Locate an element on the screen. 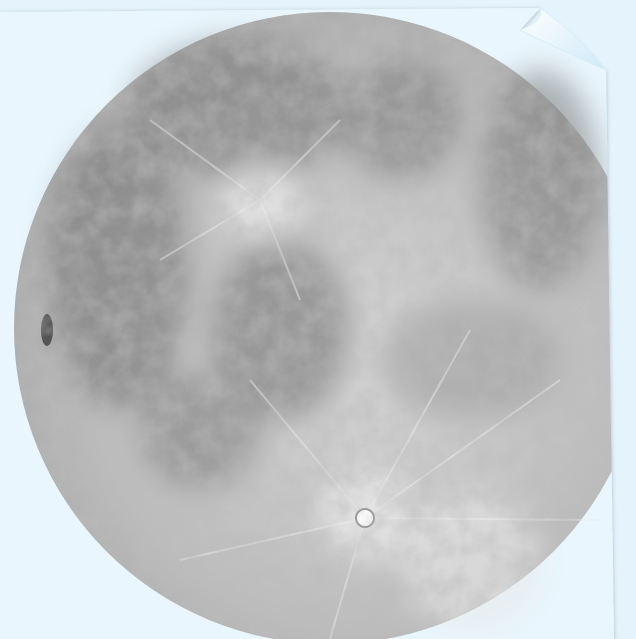 Image resolution: width=636 pixels, height=639 pixels. page-curl is located at coordinates (563, 39).